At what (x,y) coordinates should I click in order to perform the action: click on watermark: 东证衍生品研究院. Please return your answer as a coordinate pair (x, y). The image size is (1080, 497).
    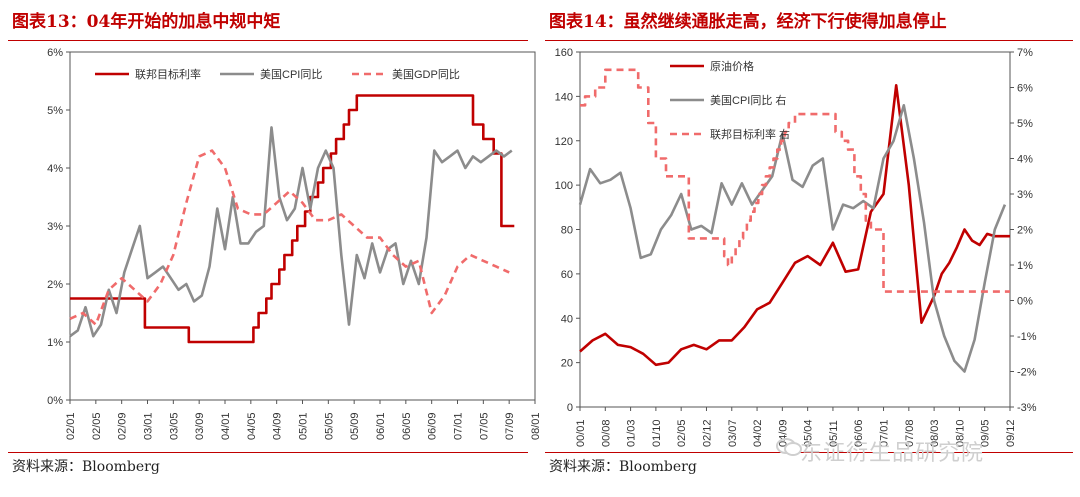
    Looking at the image, I should click on (892, 453).